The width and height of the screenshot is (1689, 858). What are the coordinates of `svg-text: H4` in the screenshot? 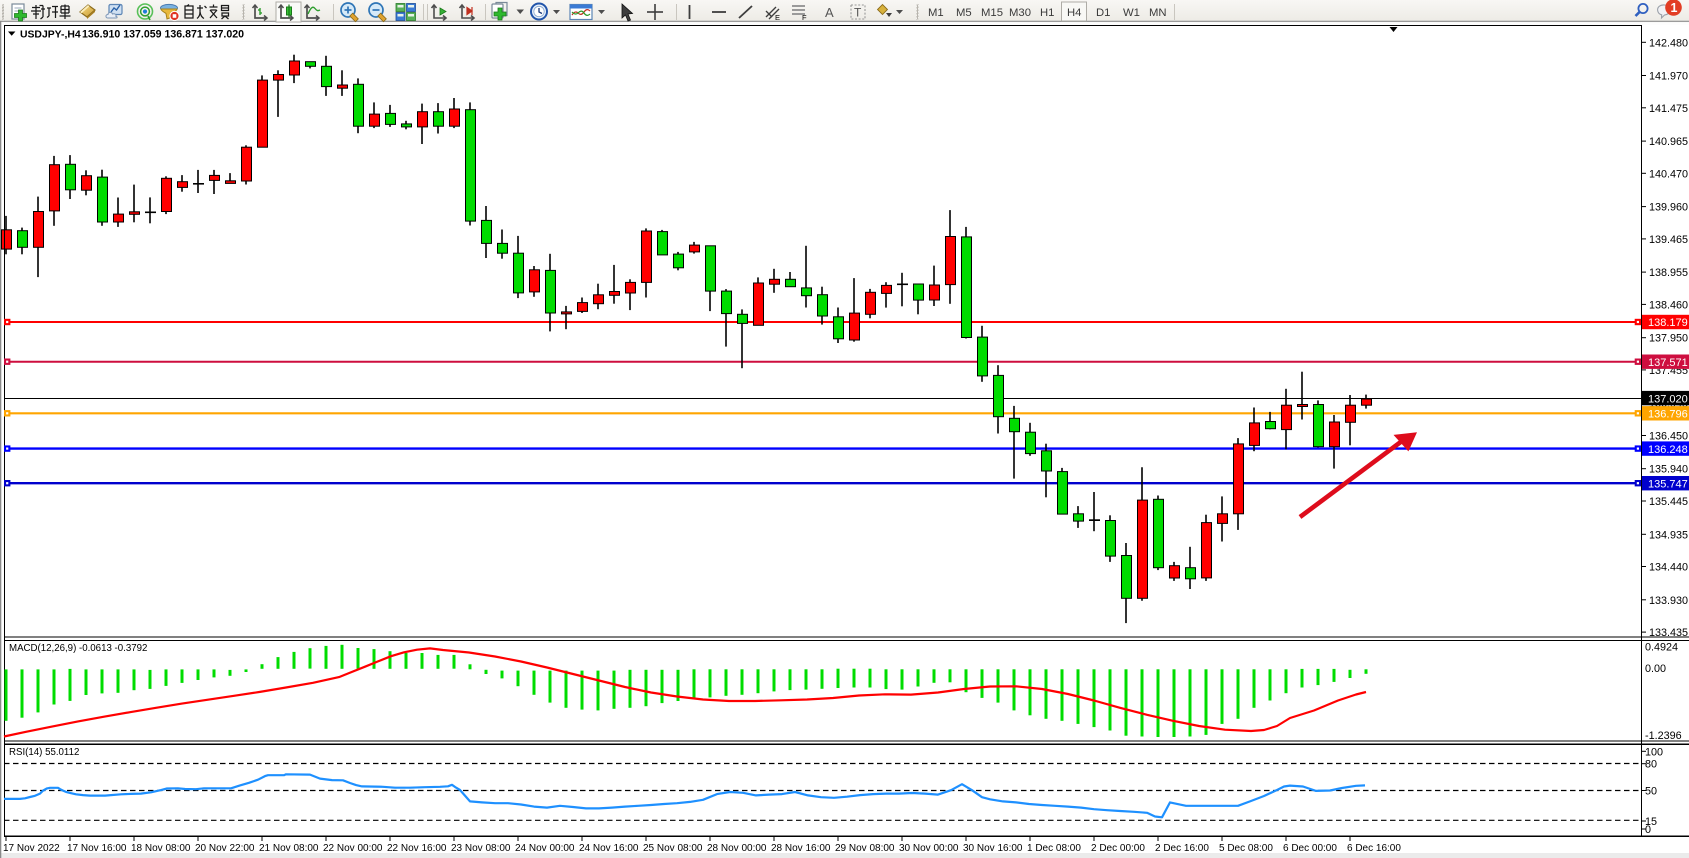 It's located at (1074, 13).